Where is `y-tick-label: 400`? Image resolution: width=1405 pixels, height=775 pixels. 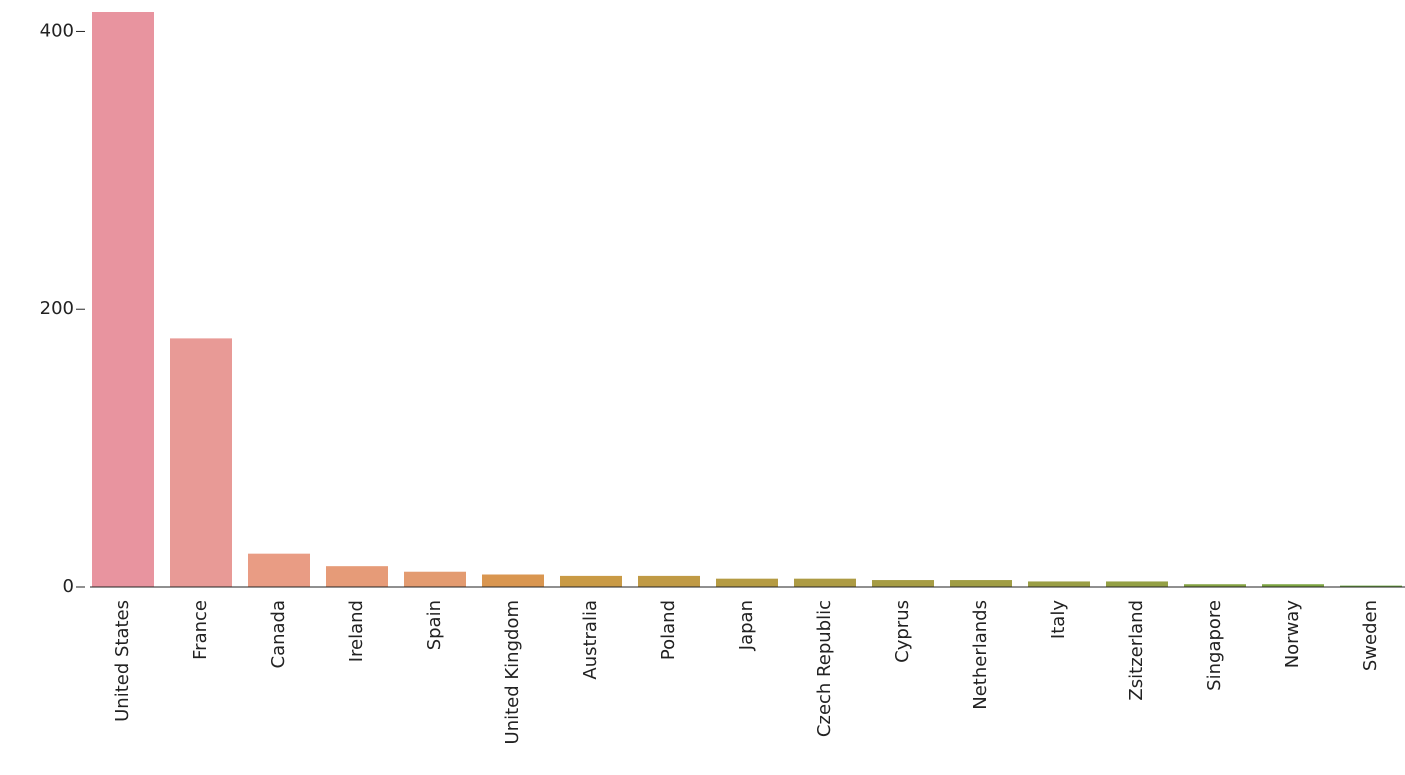
y-tick-label: 400 is located at coordinates (57, 30).